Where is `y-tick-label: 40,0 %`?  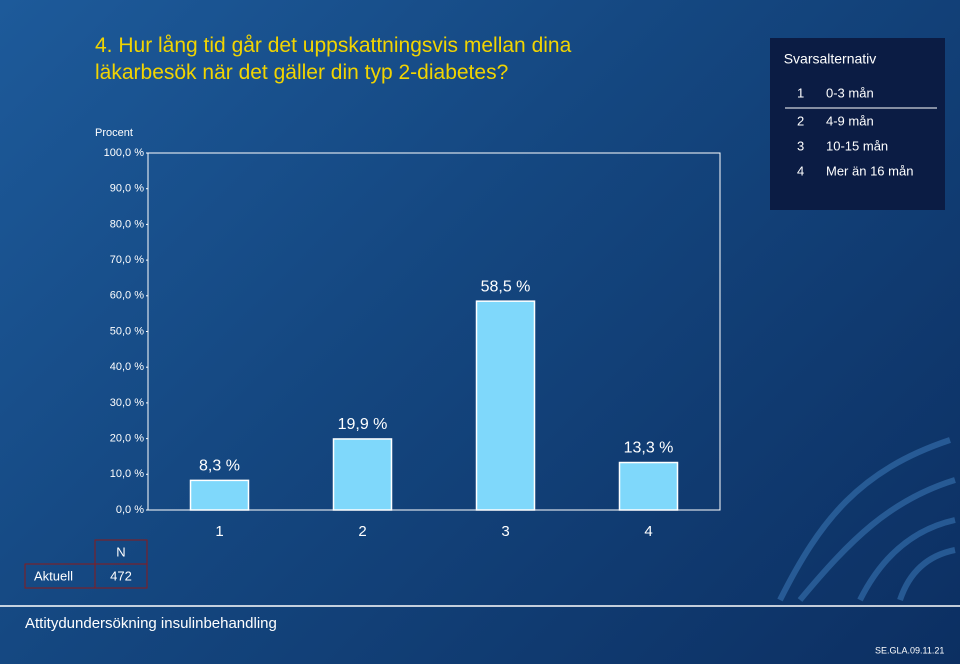 y-tick-label: 40,0 % is located at coordinates (127, 367).